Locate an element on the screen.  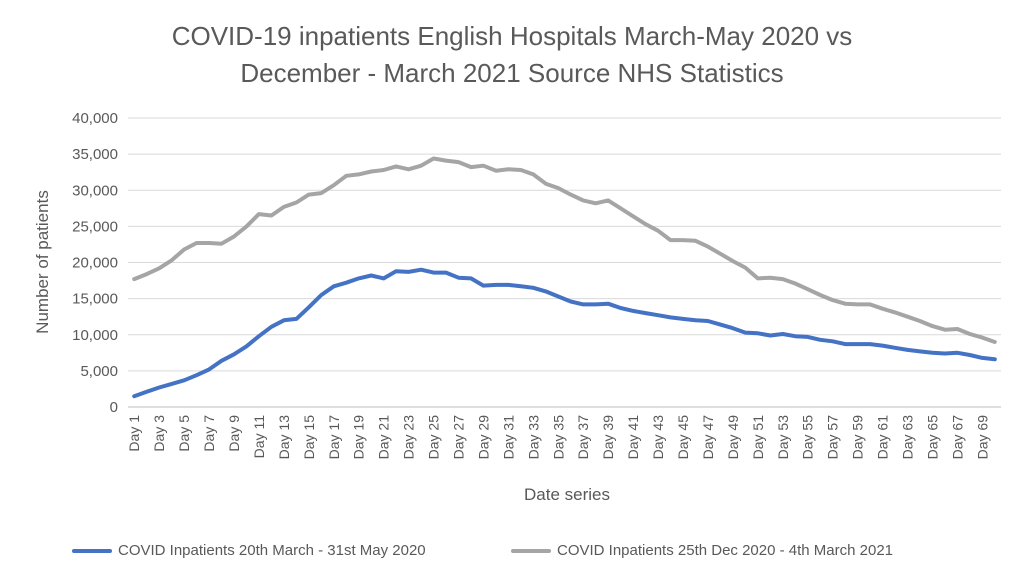
y-axis-label: Number of patients is located at coordinates (42, 262).